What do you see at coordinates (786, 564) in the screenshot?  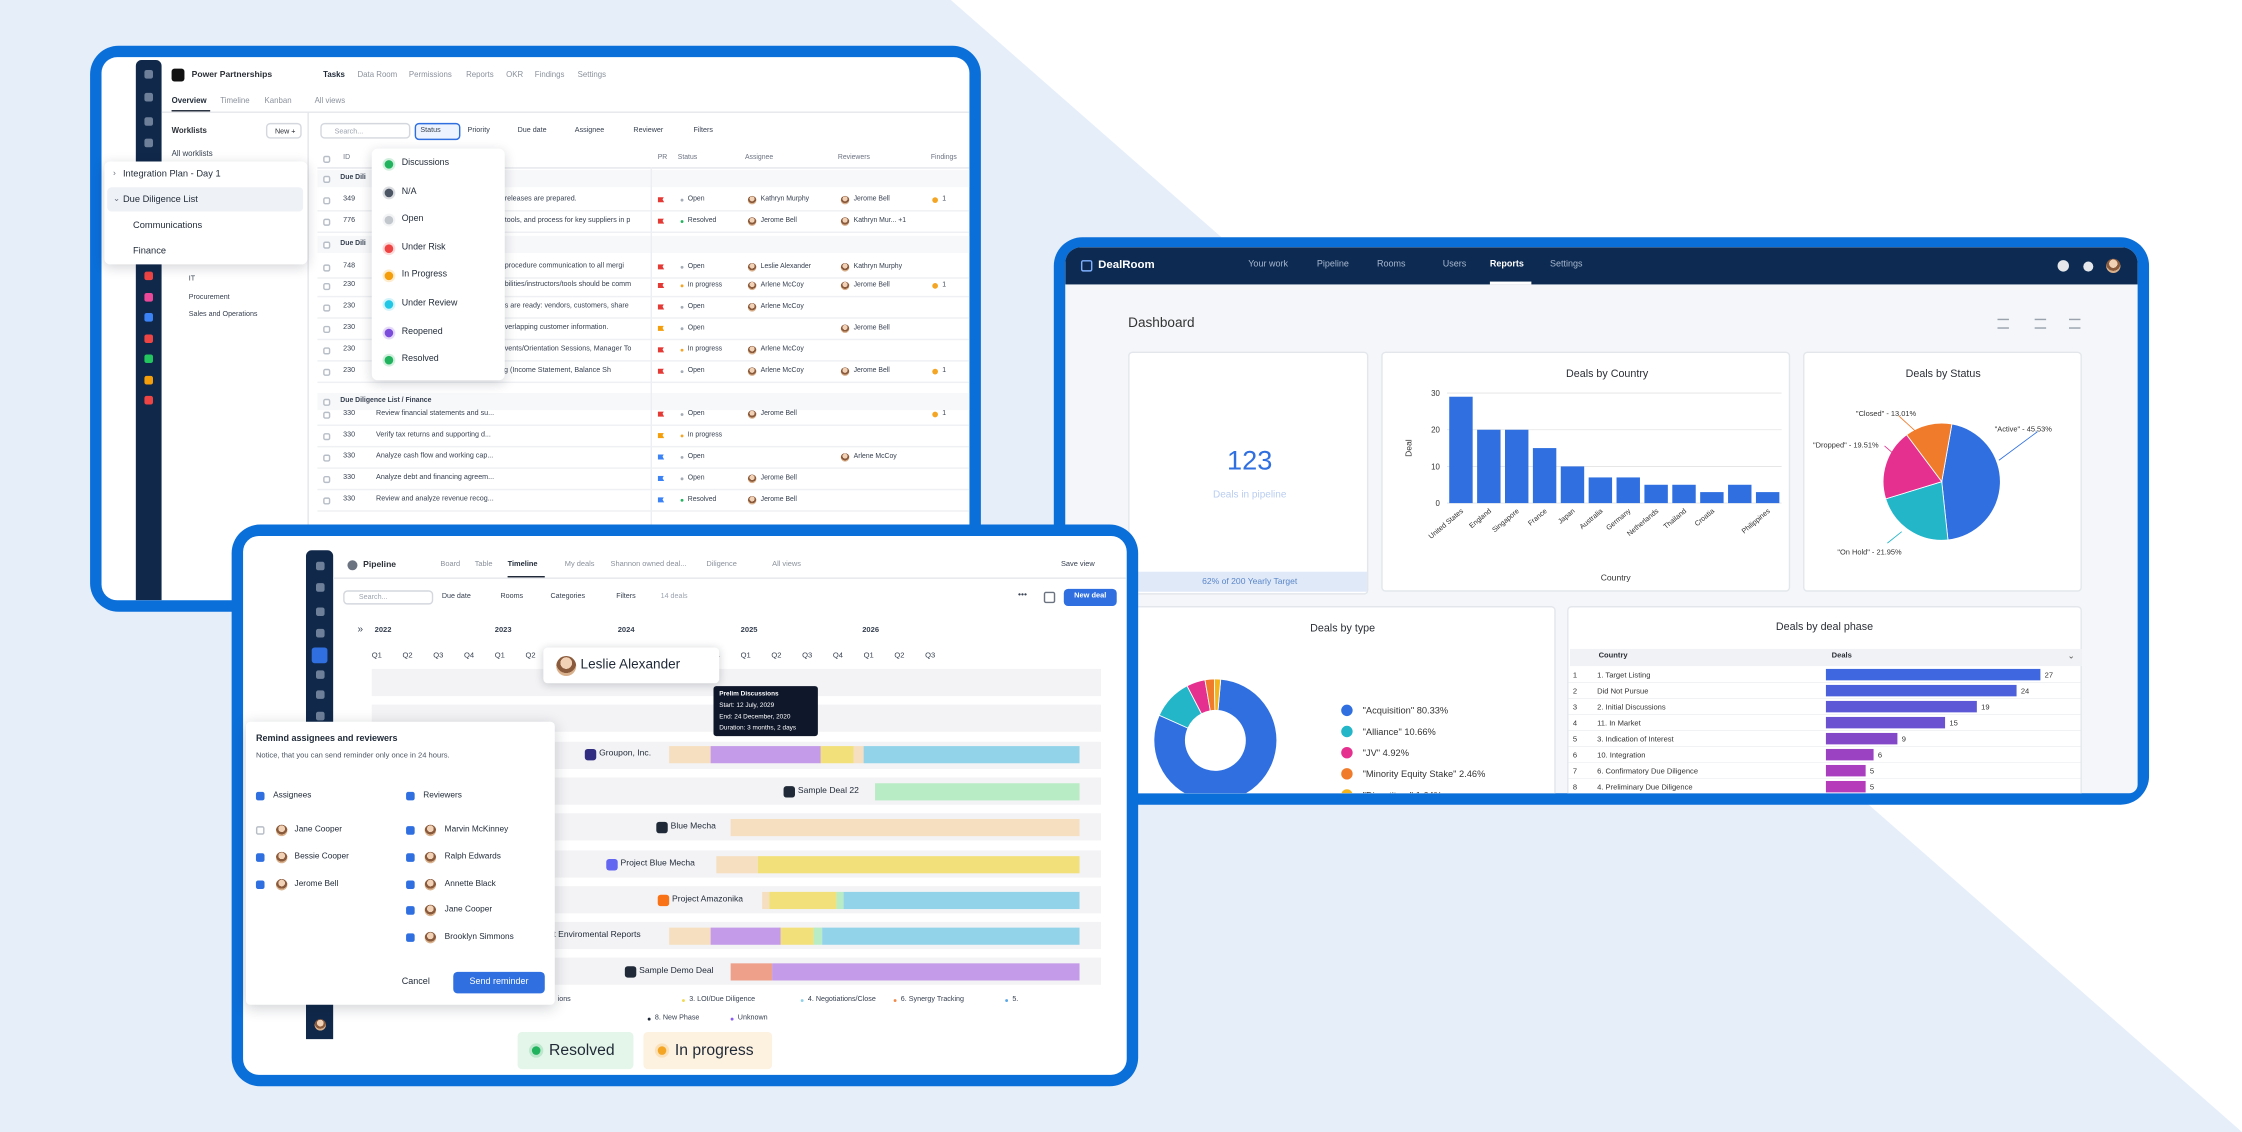 I see `tab: All views` at bounding box center [786, 564].